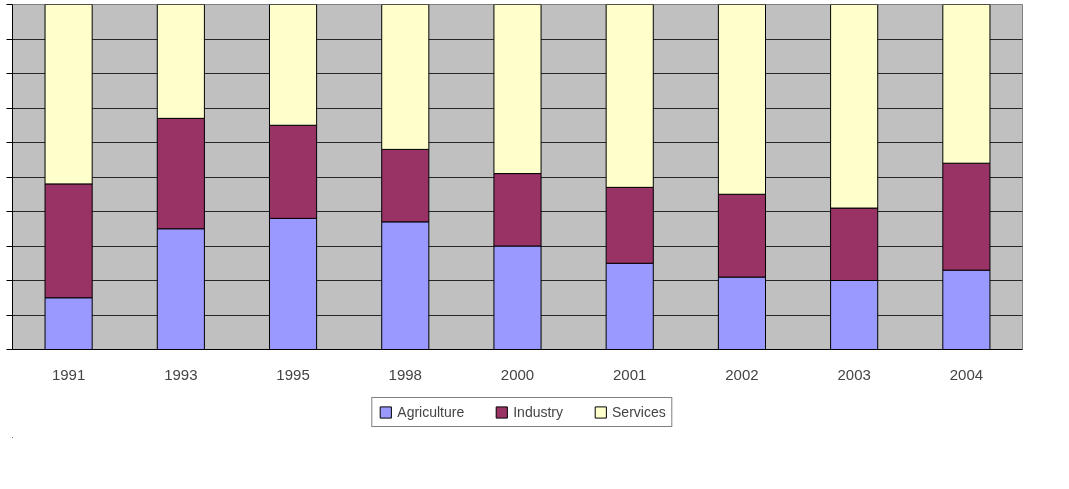 The height and width of the screenshot is (489, 1069). I want to click on legend-label: Industry, so click(538, 412).